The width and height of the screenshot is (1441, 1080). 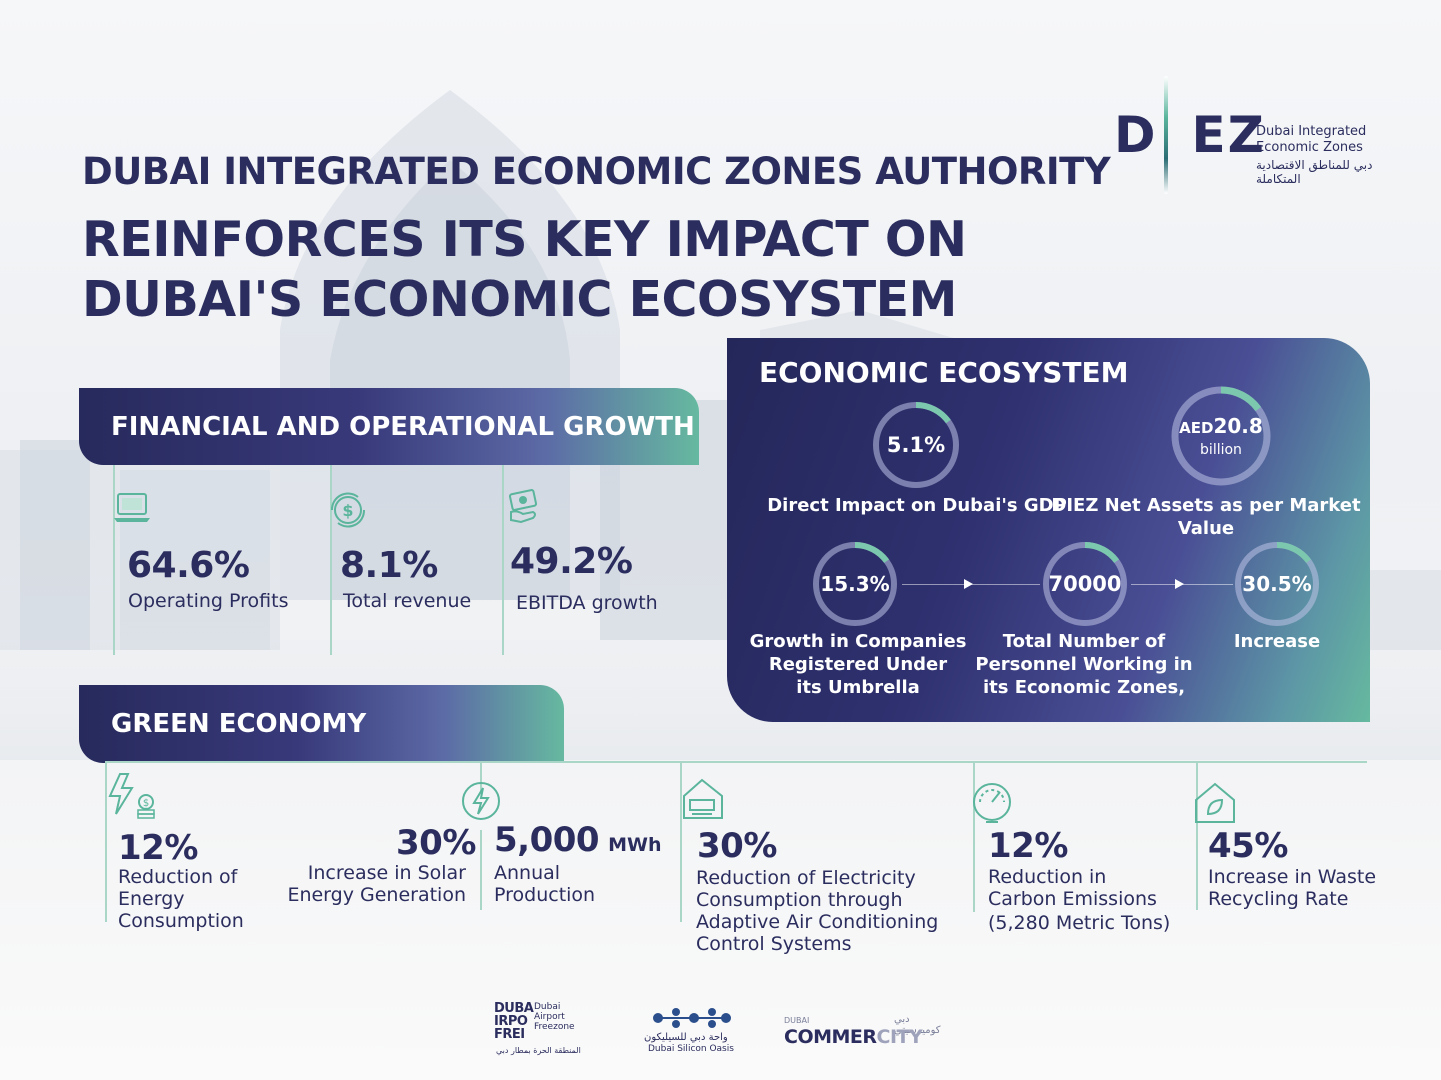 I want to click on ebitda-value: 49.2%, so click(x=571, y=561).